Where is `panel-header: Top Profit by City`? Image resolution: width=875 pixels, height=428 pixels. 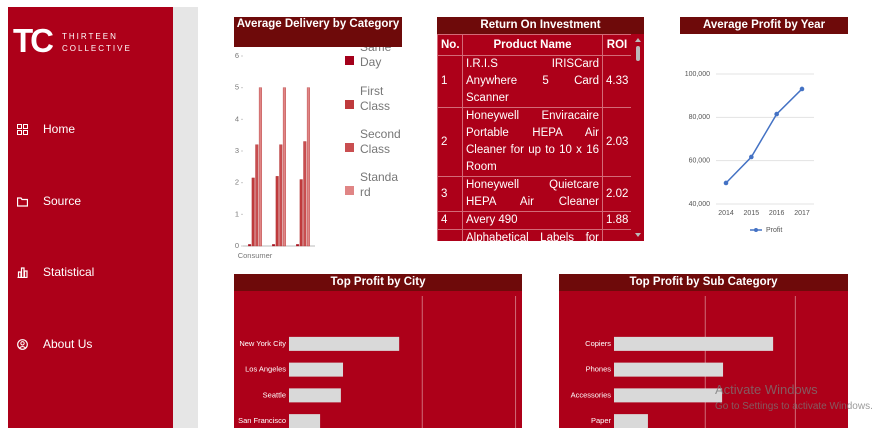 panel-header: Top Profit by City is located at coordinates (378, 282).